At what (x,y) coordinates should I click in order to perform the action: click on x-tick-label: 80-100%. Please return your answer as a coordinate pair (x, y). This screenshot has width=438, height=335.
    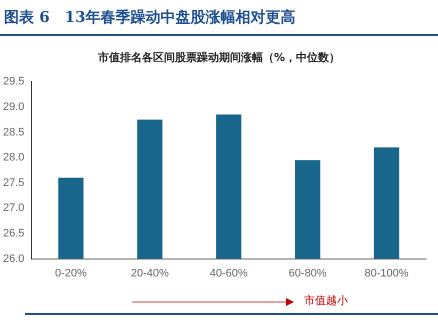
    Looking at the image, I should click on (386, 273).